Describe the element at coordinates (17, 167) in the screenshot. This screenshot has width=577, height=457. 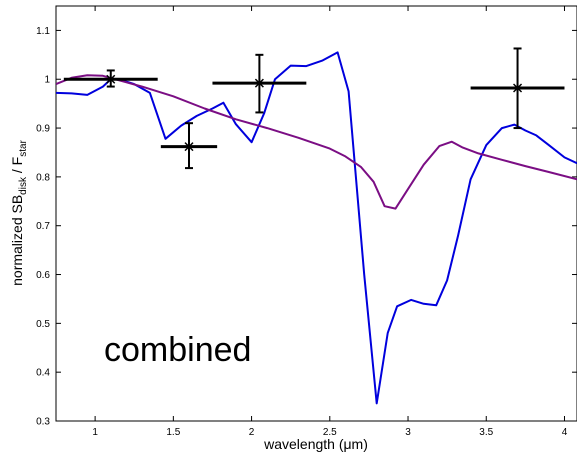
I see `y-axis-title-mid: / F` at that location.